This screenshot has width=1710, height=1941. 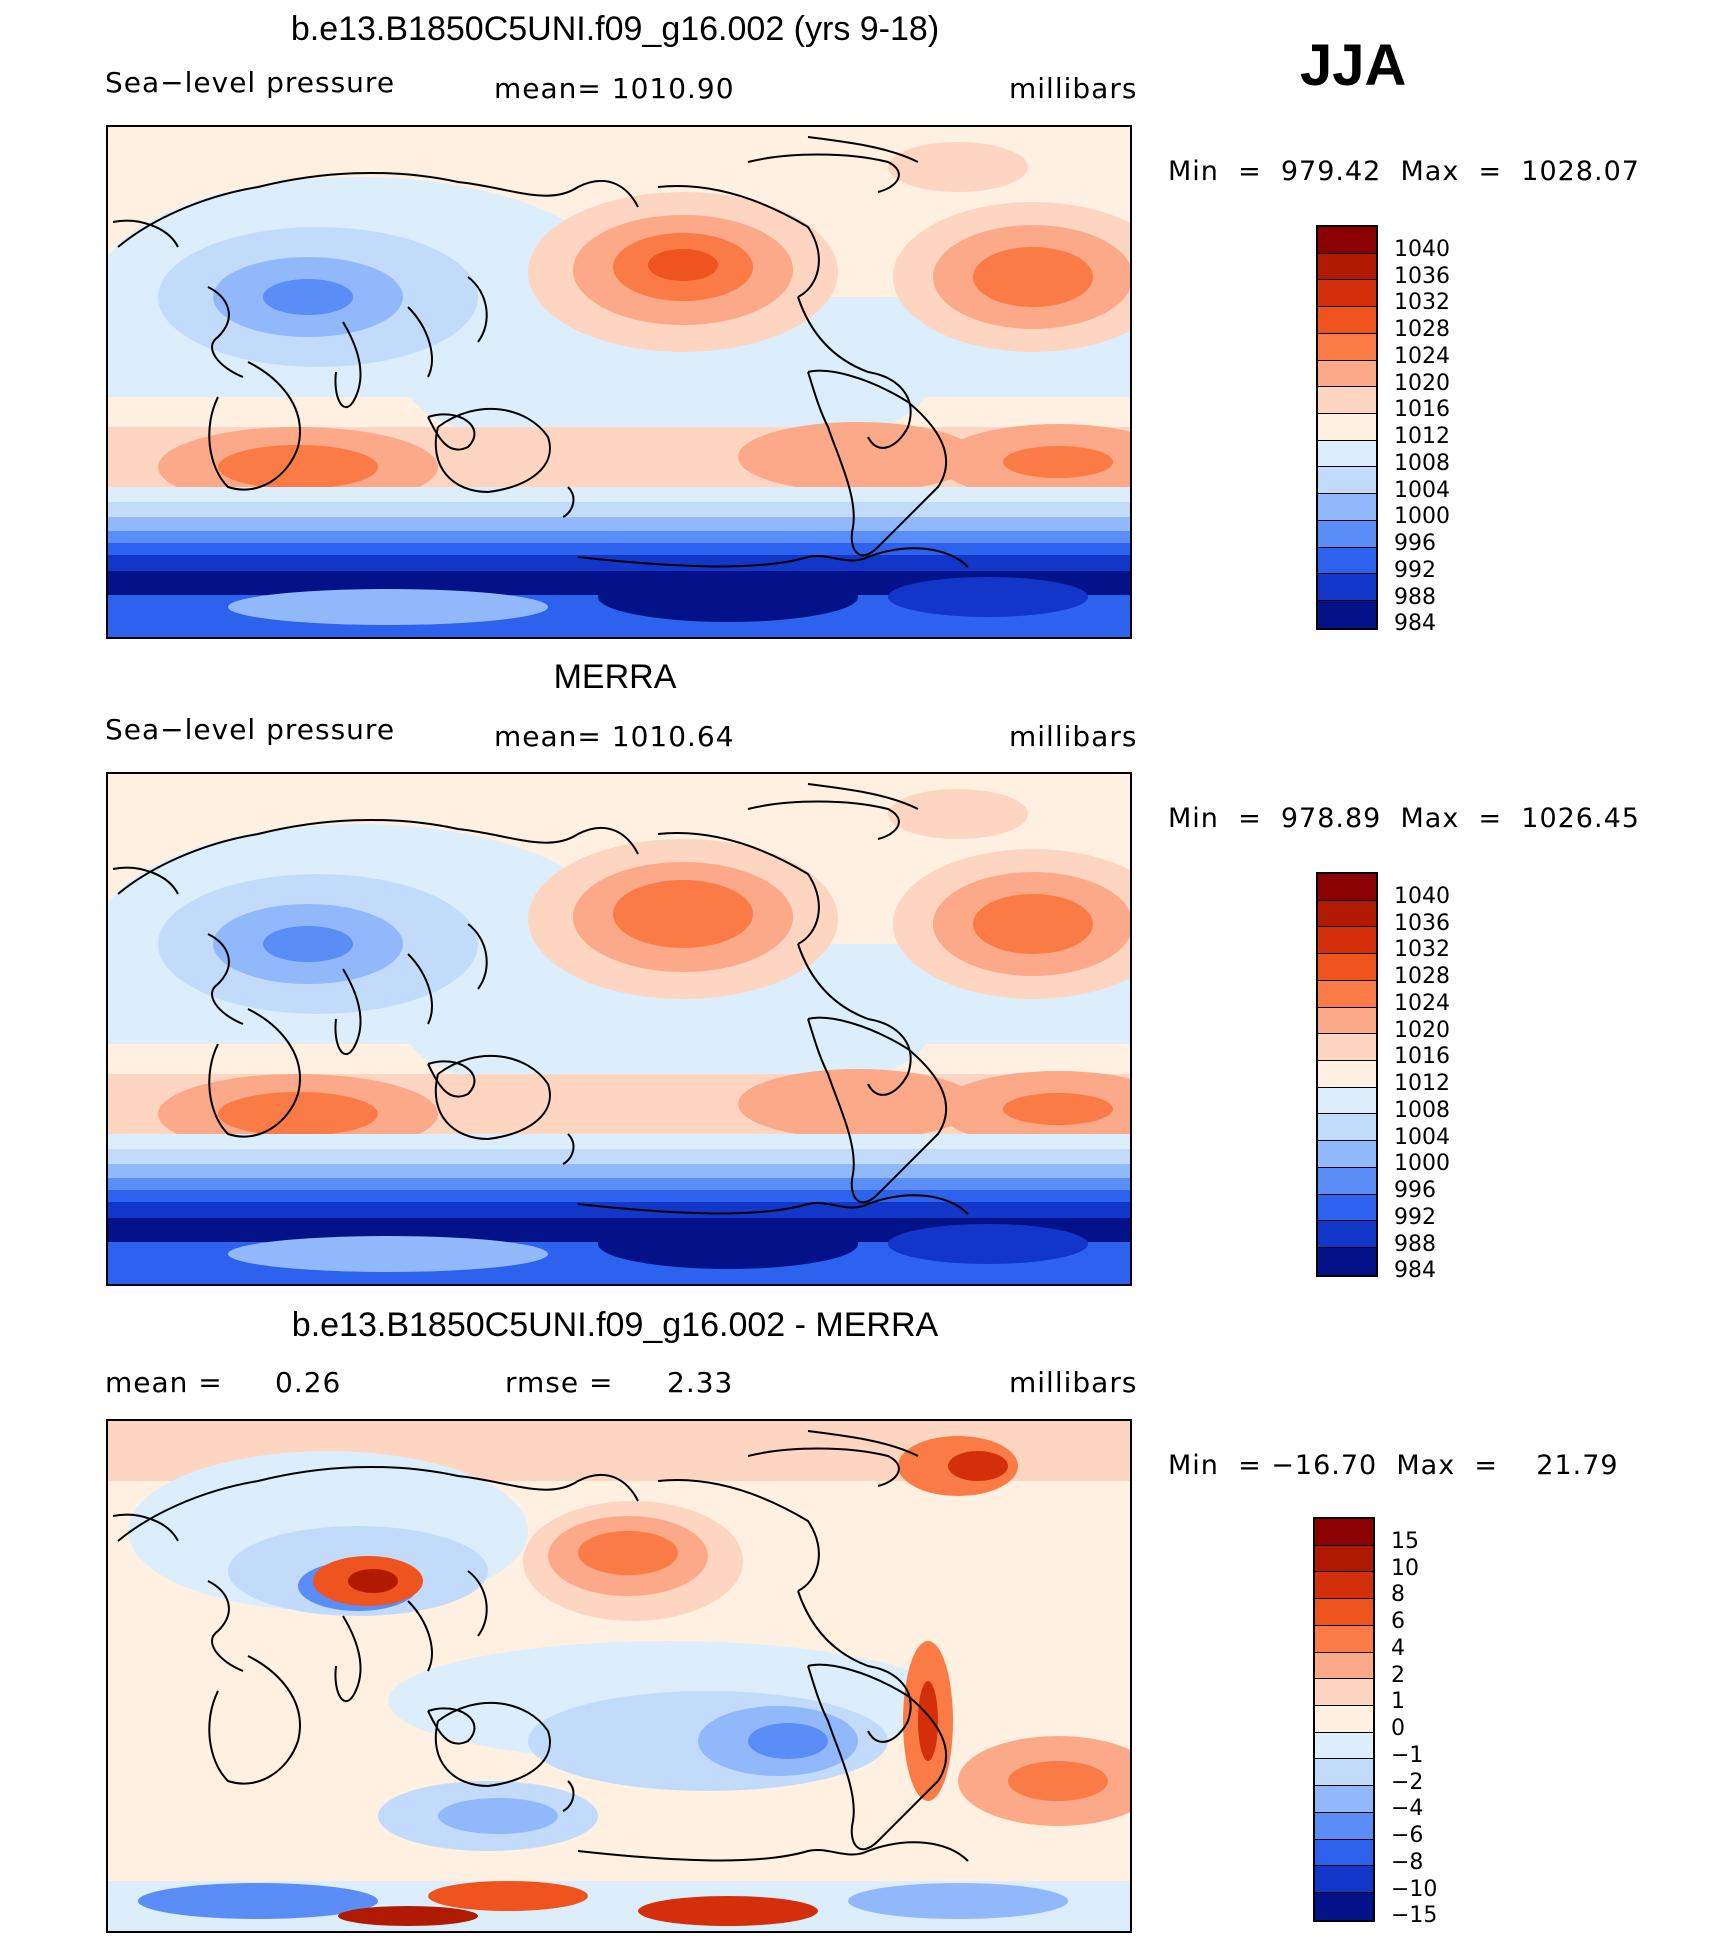 What do you see at coordinates (1415, 1271) in the screenshot?
I see `colorbar-tick-label: 984` at bounding box center [1415, 1271].